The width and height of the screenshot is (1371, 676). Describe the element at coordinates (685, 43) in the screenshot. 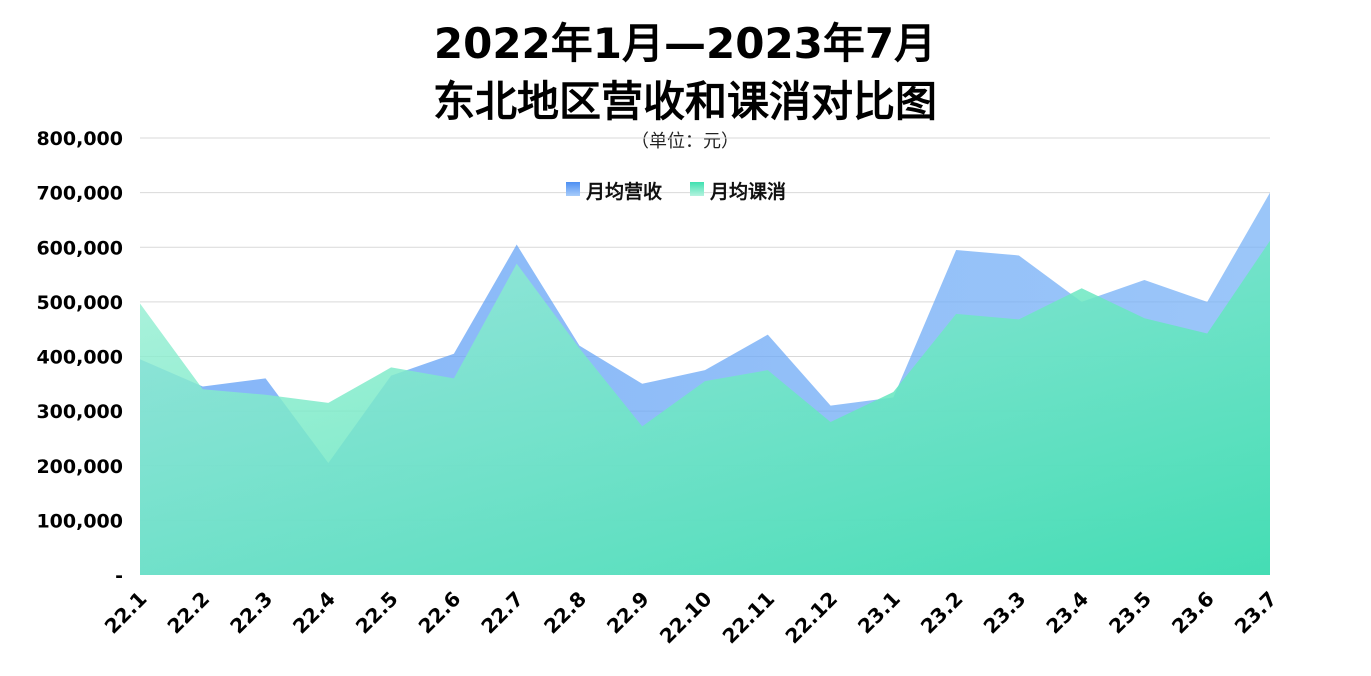

I see `chart-title-line1: 2022年1月—2023年7月` at that location.